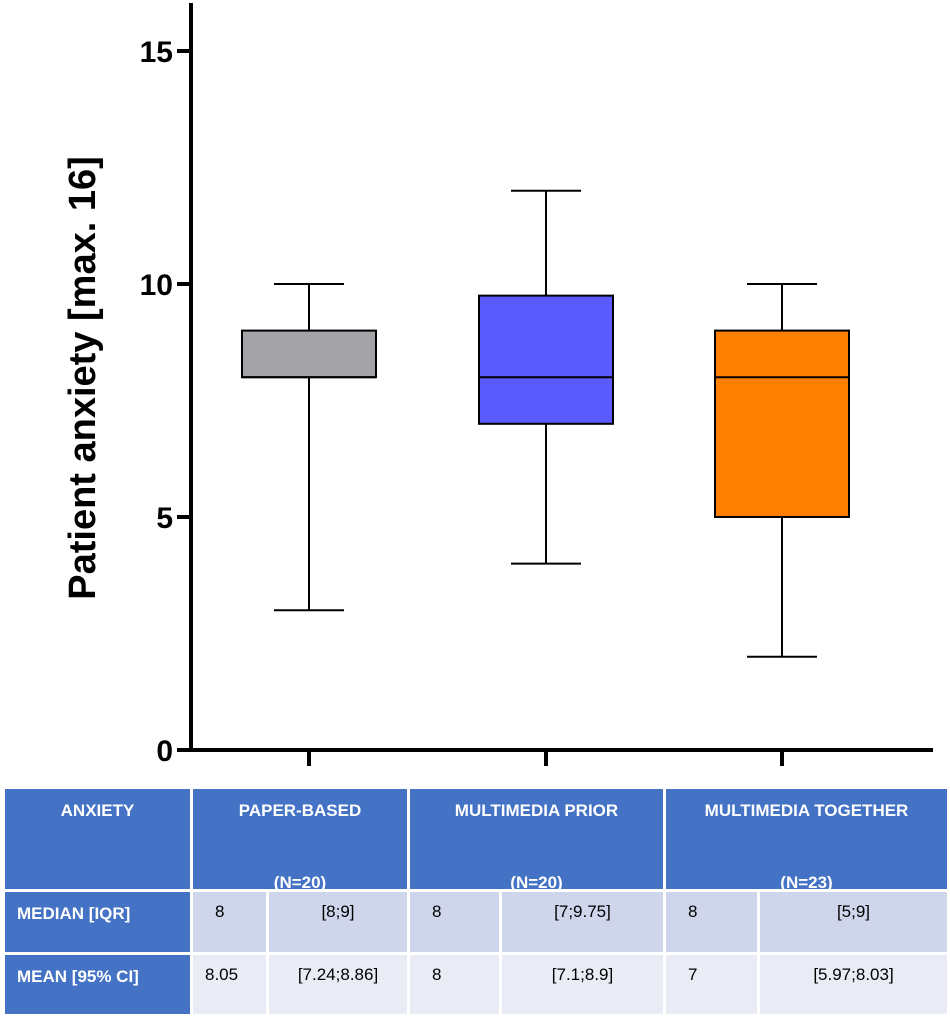 This screenshot has height=1019, width=950. Describe the element at coordinates (711, 984) in the screenshot. I see `table-cell: 7` at that location.